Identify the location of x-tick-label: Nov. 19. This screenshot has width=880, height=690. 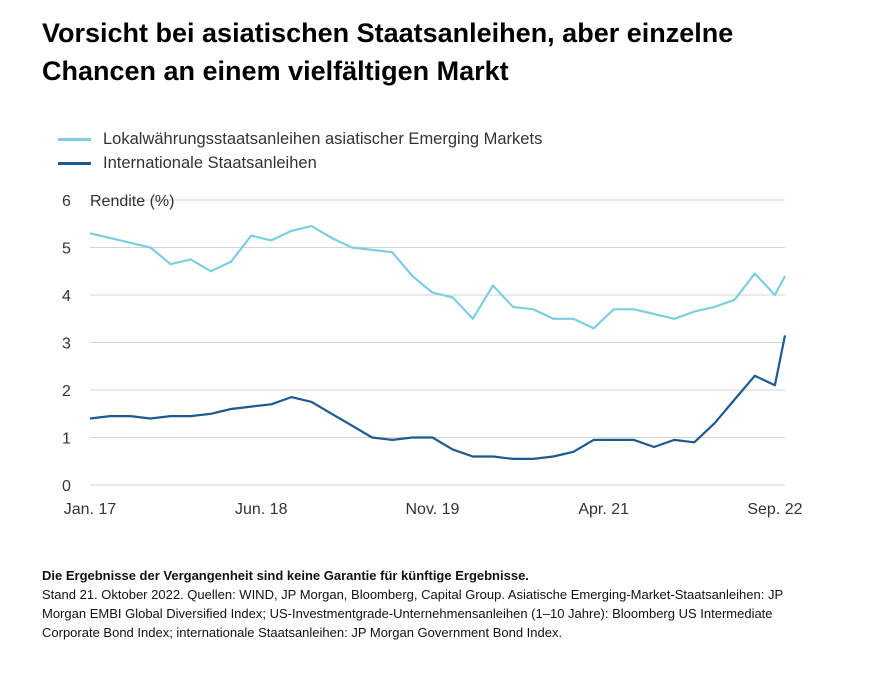
(432, 509).